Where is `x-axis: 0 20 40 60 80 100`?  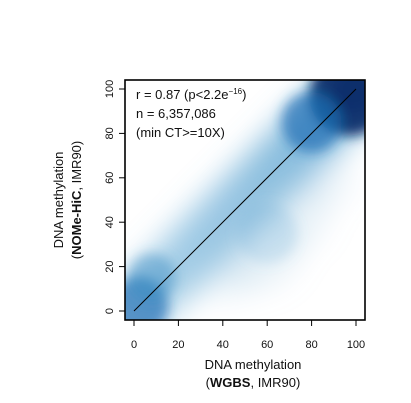
x-axis: 0 20 40 60 80 100 is located at coordinates (248, 335).